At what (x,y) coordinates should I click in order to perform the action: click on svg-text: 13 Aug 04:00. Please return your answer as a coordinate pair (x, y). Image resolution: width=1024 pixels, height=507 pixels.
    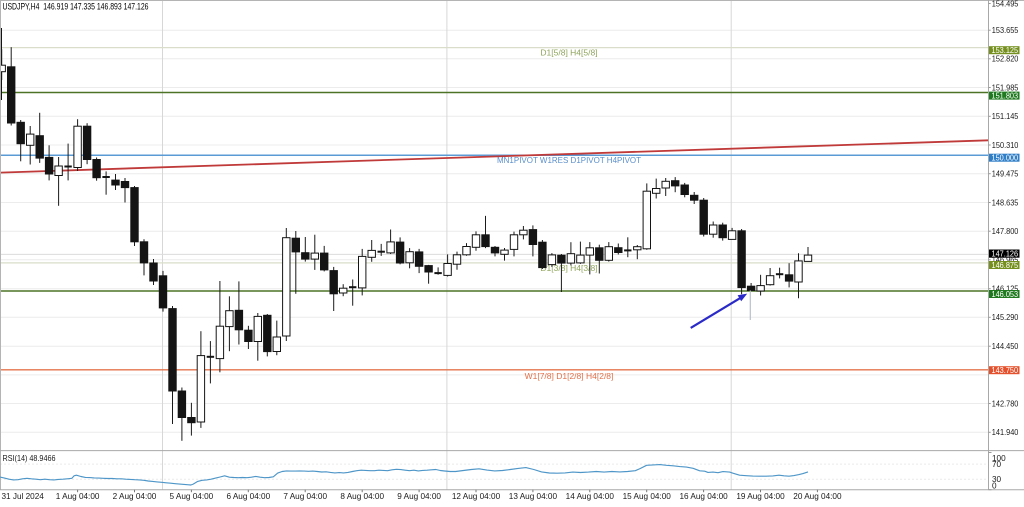
    Looking at the image, I should click on (533, 496).